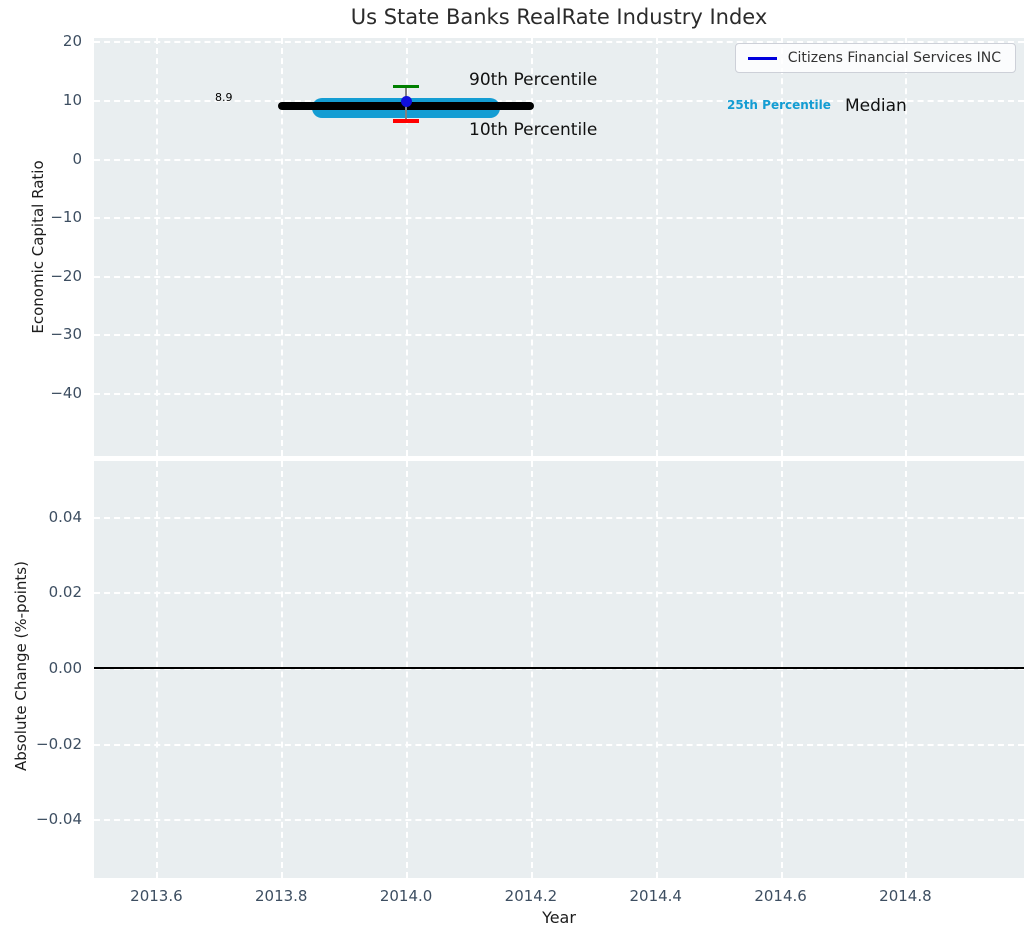 The width and height of the screenshot is (1034, 942). I want to click on y-tick-label: 0.04, so click(65, 516).